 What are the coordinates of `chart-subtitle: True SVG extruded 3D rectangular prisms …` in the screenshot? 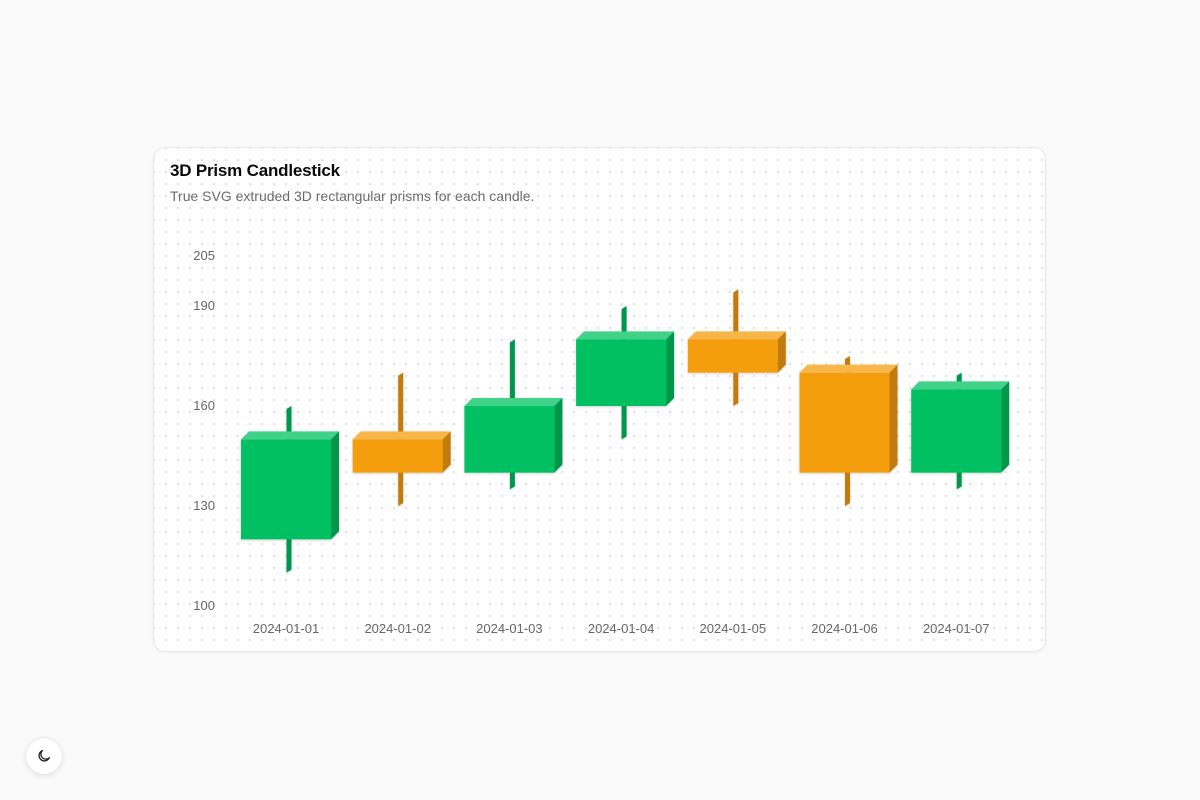 It's located at (352, 196).